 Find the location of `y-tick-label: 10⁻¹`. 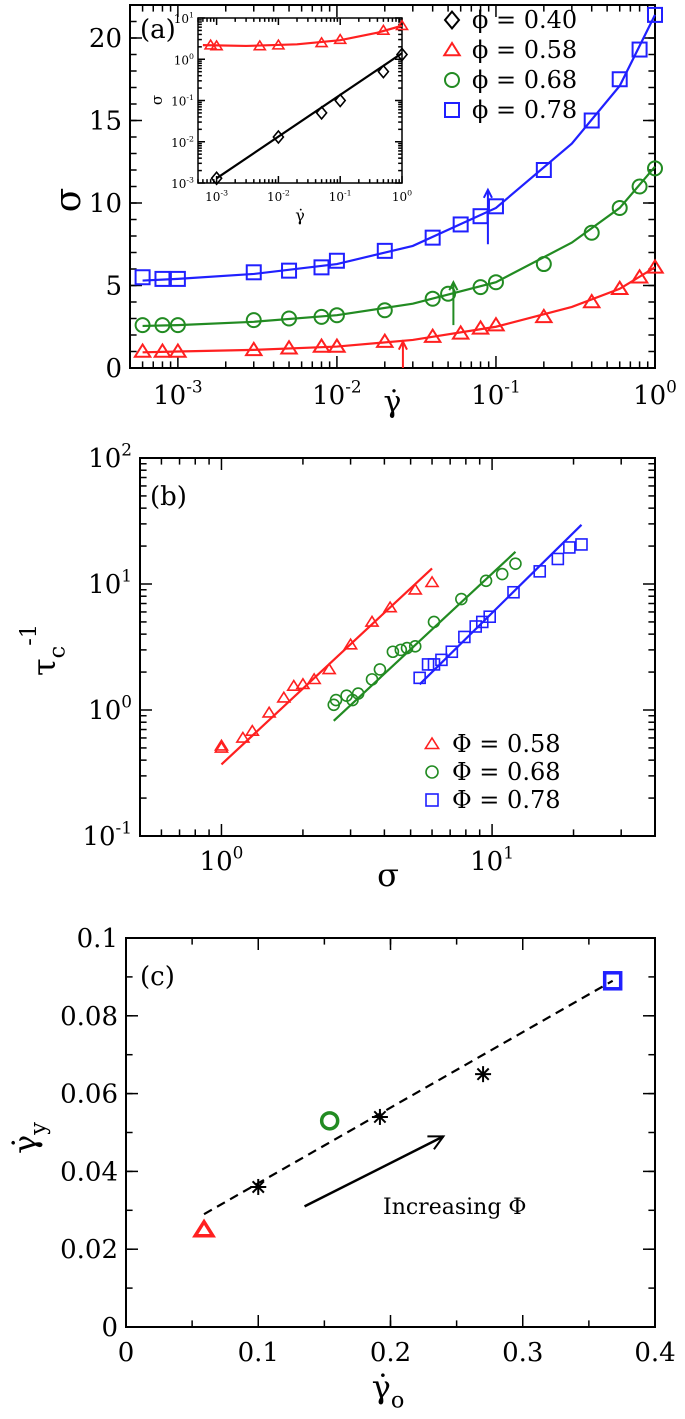

y-tick-label: 10⁻¹ is located at coordinates (107, 834).